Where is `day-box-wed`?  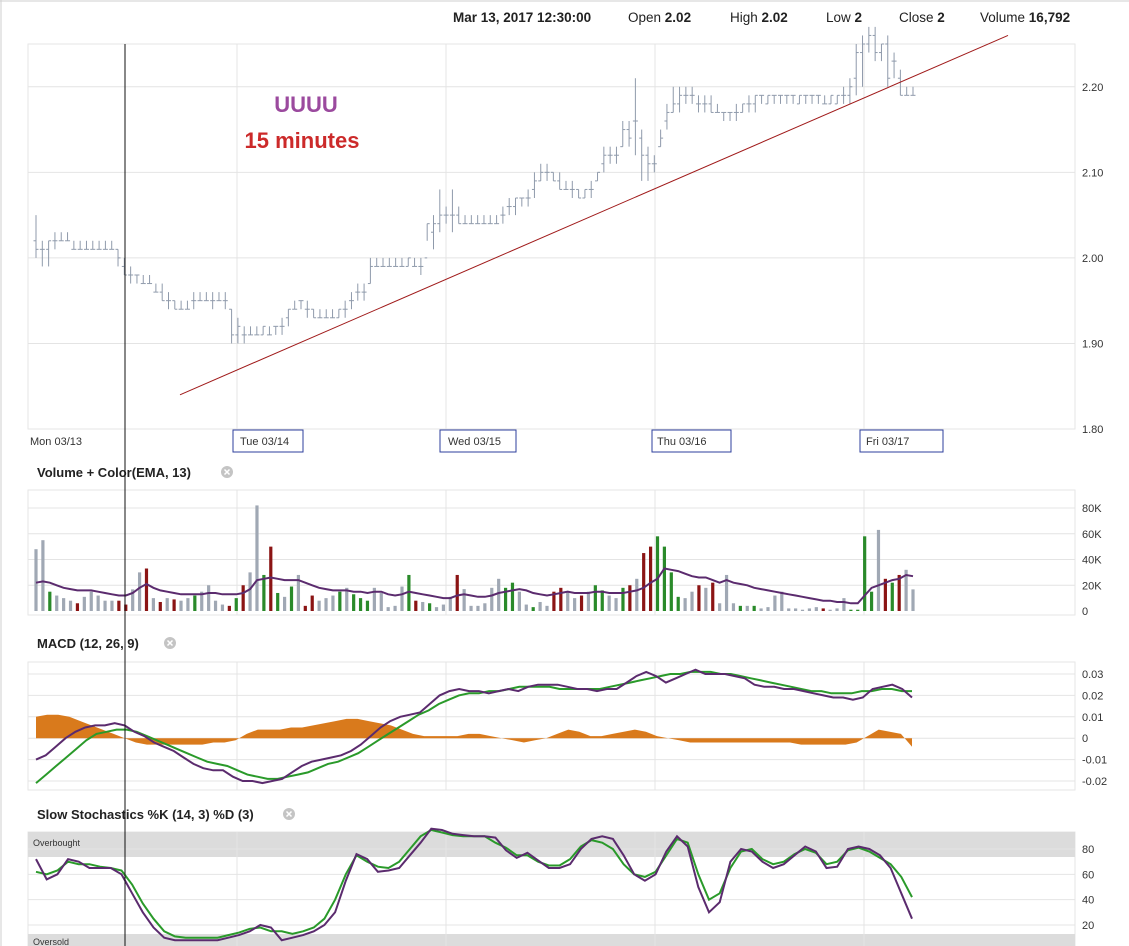
day-box-wed is located at coordinates (478, 441).